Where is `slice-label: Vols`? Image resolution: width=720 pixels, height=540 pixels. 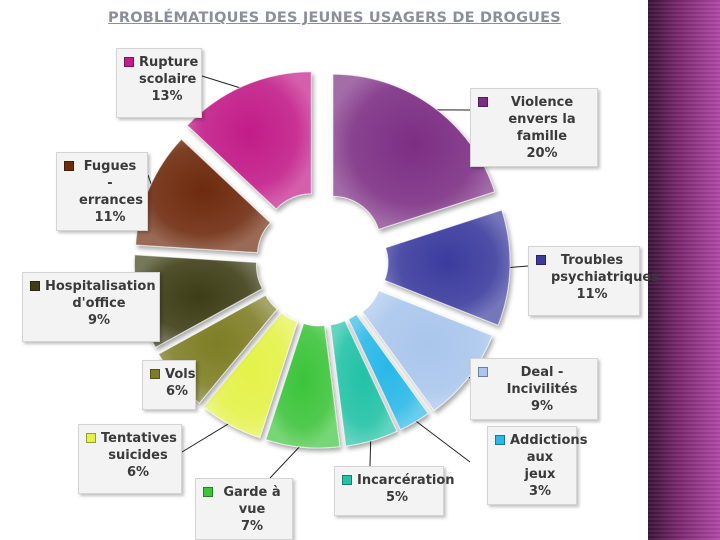 slice-label: Vols is located at coordinates (180, 374).